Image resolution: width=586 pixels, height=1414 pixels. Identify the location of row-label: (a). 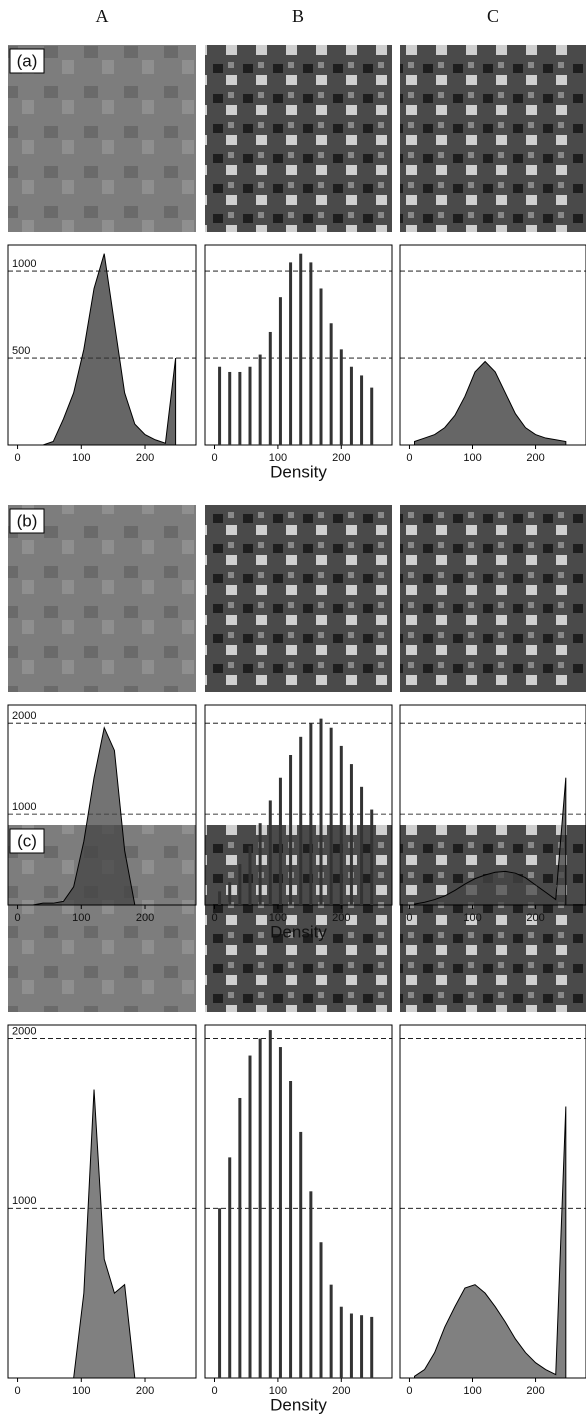
(27, 60).